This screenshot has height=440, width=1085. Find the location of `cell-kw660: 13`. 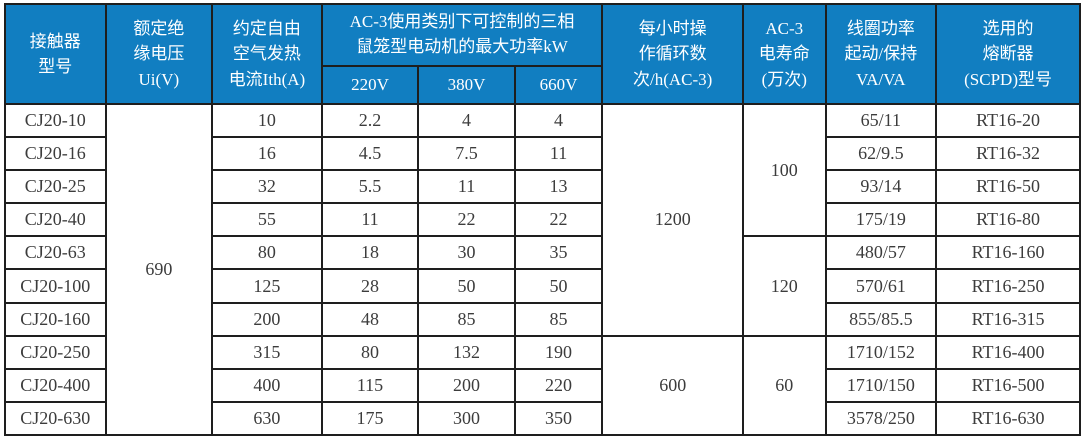

cell-kw660: 13 is located at coordinates (558, 187).